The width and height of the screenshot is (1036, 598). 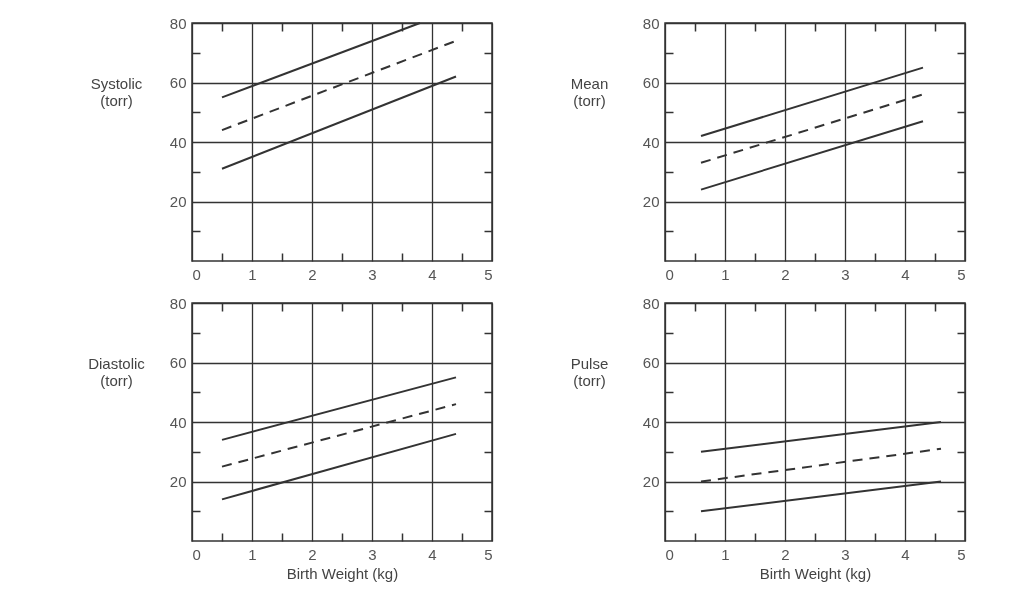 I want to click on y-axis-title: Pulse (torr), so click(x=589, y=371).